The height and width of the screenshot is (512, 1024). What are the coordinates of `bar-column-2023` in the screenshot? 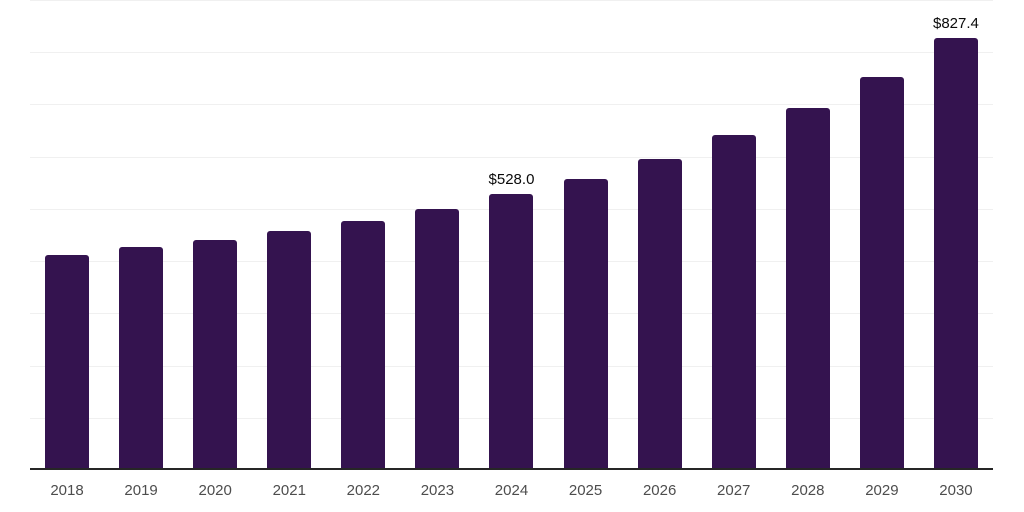 It's located at (437, 235).